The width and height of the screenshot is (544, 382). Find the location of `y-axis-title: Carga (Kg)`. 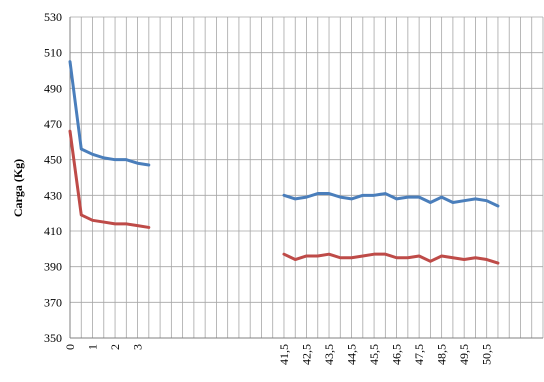

y-axis-title: Carga (Kg) is located at coordinates (18, 188).